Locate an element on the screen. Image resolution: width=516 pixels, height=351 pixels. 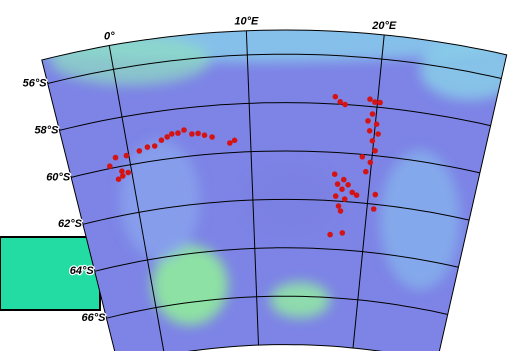
parallel-label: 58°S is located at coordinates (46, 130).